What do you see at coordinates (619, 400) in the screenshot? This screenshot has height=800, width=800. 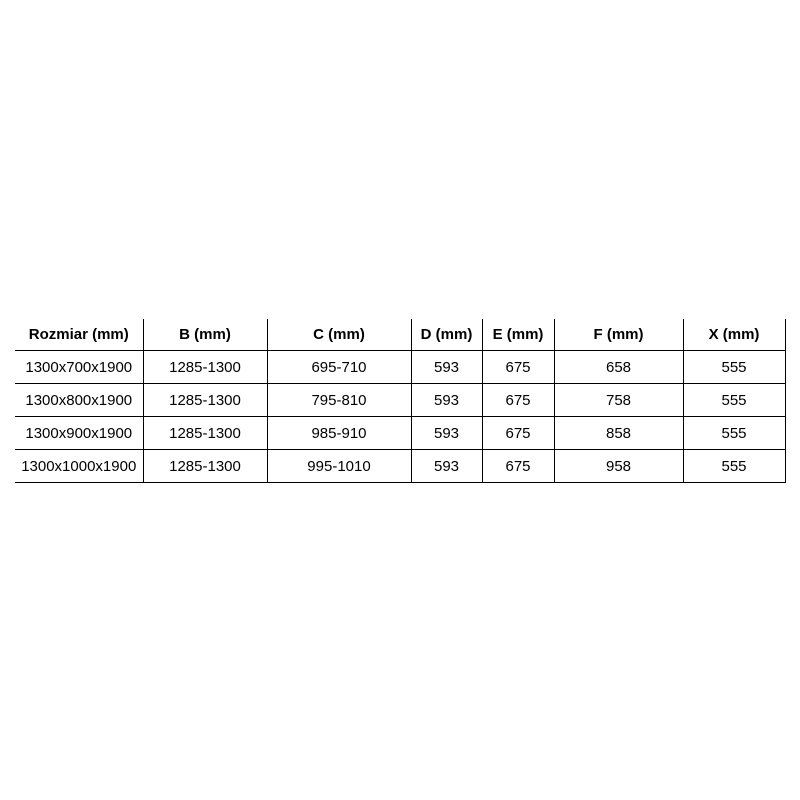 I see `table-cell: 758` at bounding box center [619, 400].